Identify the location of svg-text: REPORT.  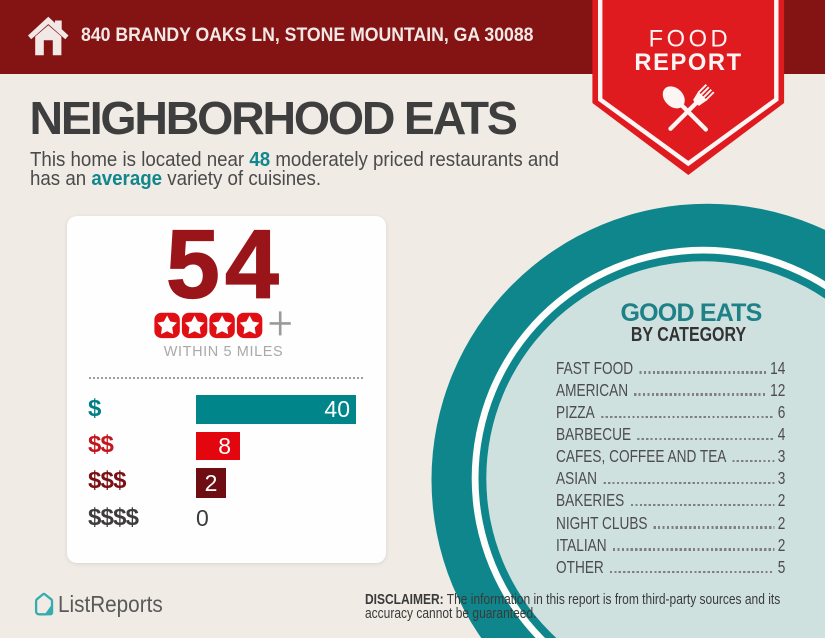
(688, 63).